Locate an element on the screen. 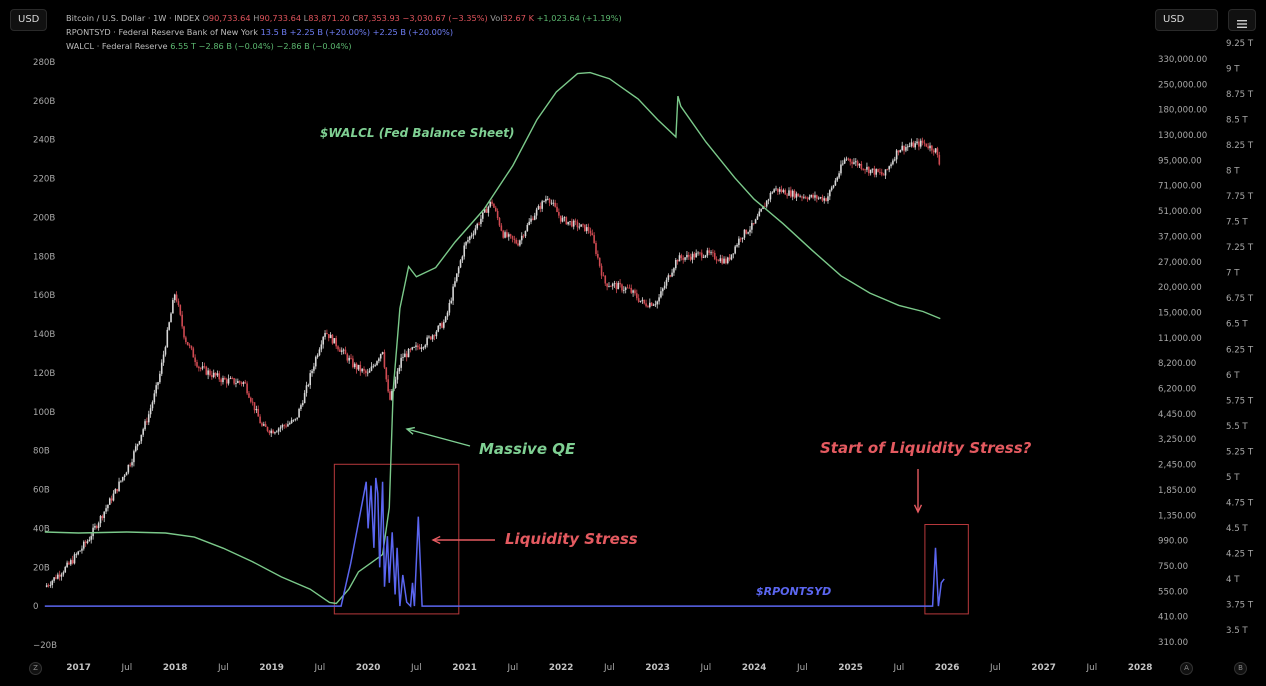 The image size is (1266, 686). corner-button-right: B is located at coordinates (1240, 668).